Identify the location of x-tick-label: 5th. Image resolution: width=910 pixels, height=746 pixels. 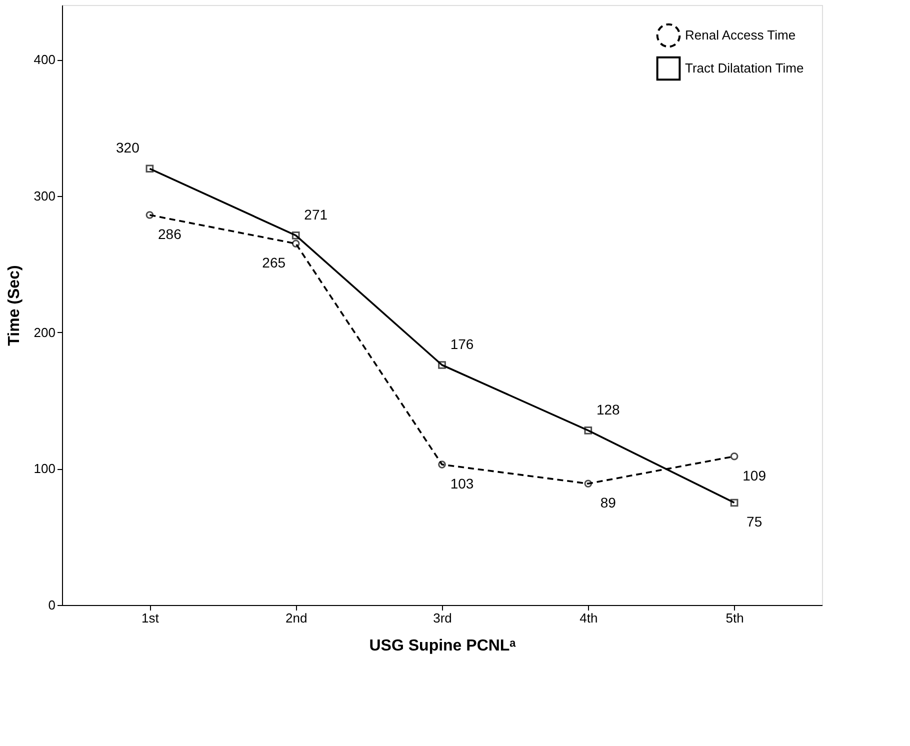
(735, 618).